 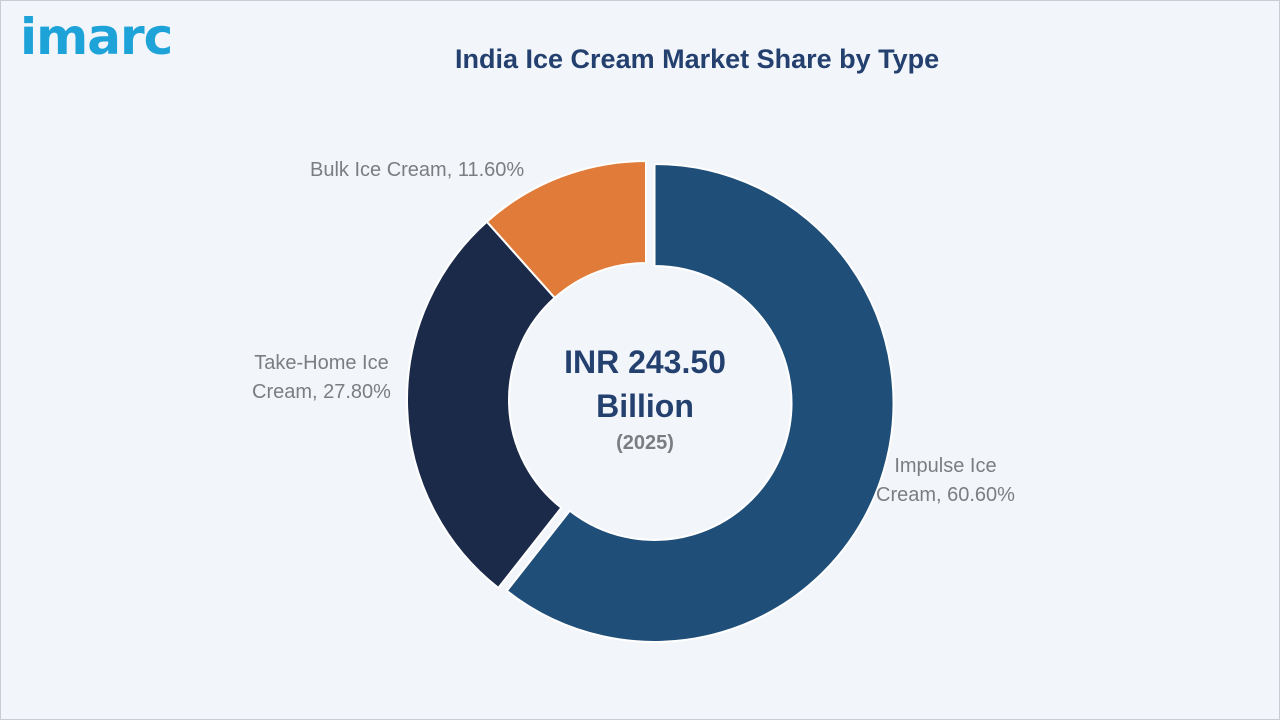 I want to click on slice-take-home-ice-cream, so click(x=484, y=405).